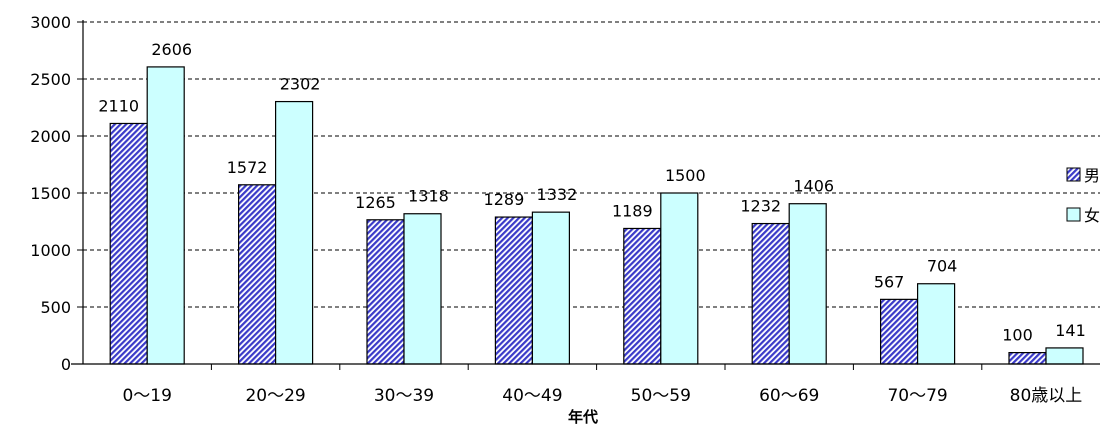  I want to click on legend-label: 女, so click(1092, 215).